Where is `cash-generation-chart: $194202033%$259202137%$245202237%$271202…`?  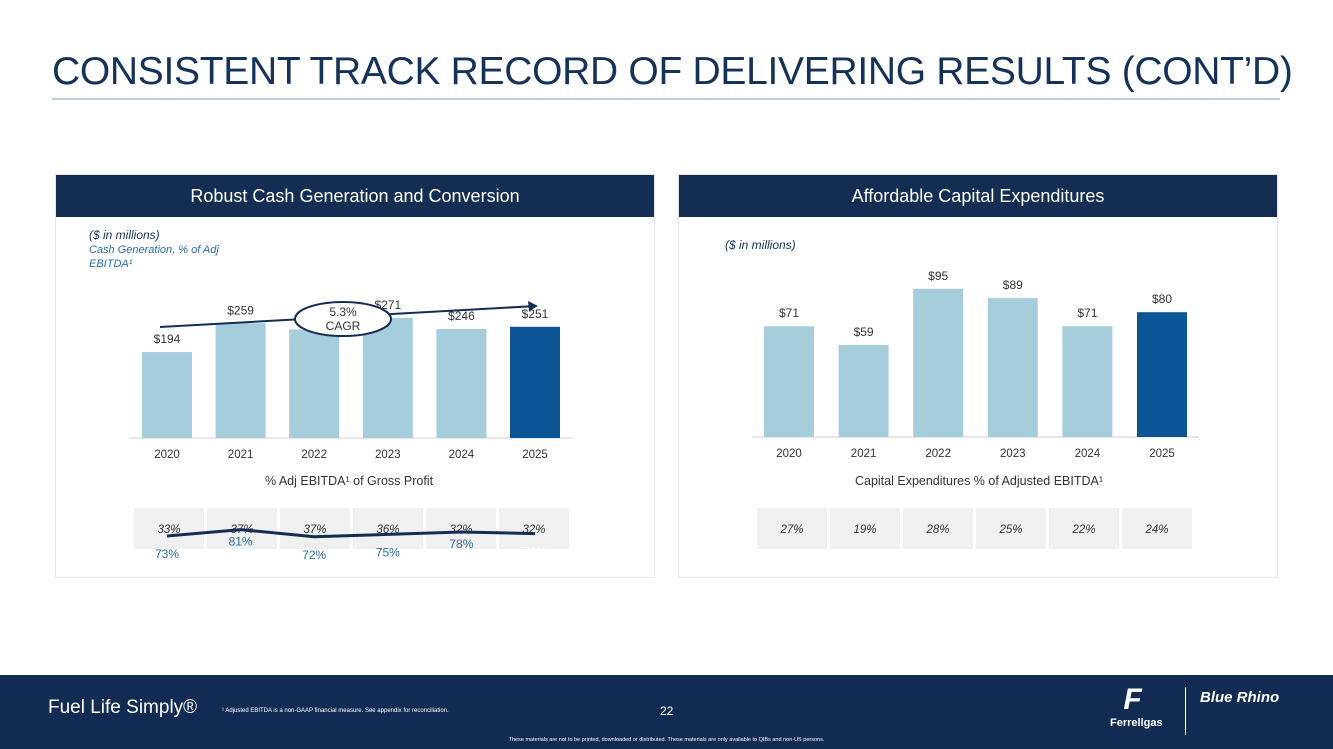
cash-generation-chart: $194202033%$259202137%$245202237%$271202… is located at coordinates (351, 430).